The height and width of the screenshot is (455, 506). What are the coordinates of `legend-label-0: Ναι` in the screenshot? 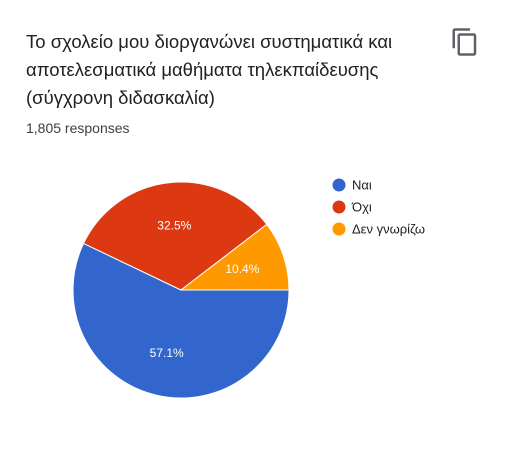 It's located at (362, 185).